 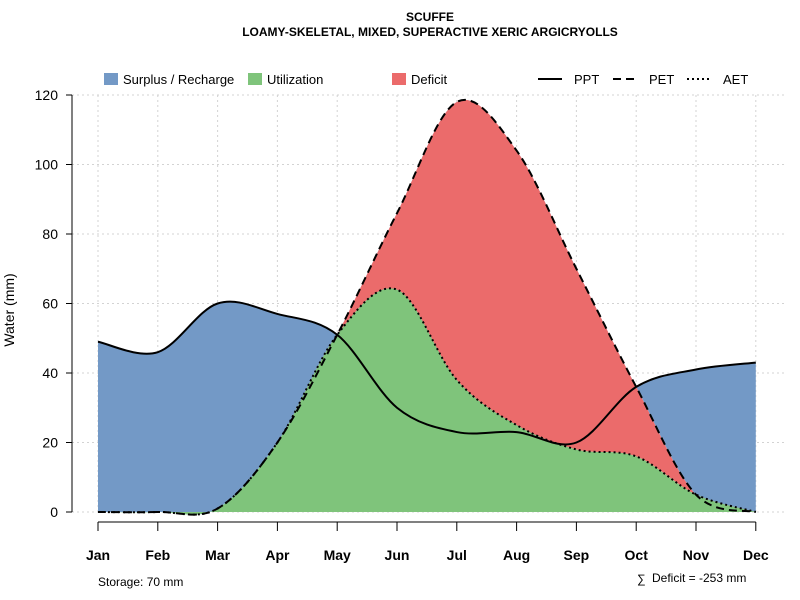 I want to click on x-tick-label: Aug, so click(x=516, y=555).